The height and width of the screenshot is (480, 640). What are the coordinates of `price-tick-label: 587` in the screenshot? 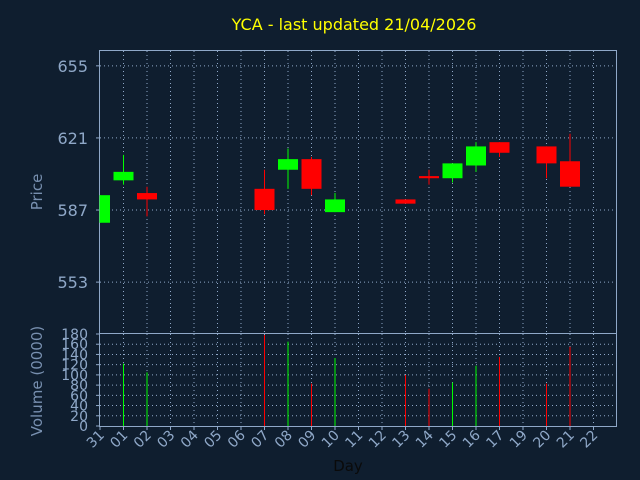 It's located at (72, 210).